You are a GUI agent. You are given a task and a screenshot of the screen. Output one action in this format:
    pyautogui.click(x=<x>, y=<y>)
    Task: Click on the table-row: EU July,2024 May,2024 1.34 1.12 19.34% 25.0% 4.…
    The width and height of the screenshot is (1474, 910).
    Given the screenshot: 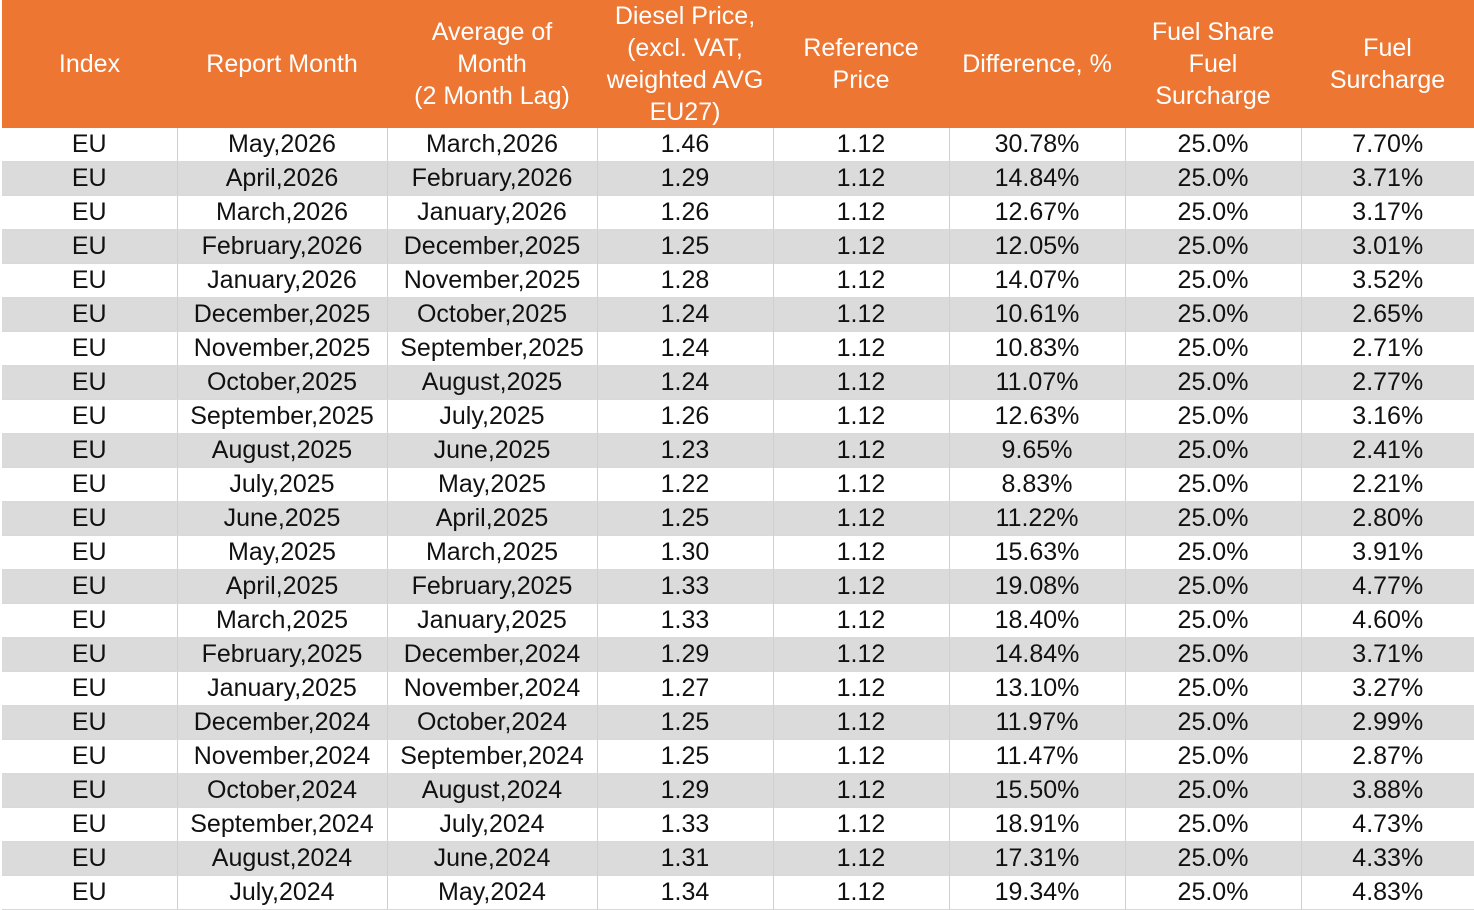 What is the action you would take?
    pyautogui.click(x=738, y=892)
    